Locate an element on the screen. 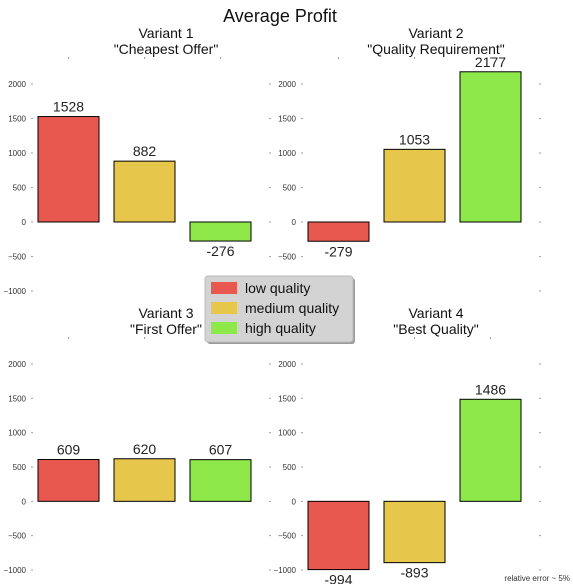 The image size is (573, 584). legend-box is located at coordinates (279, 309).